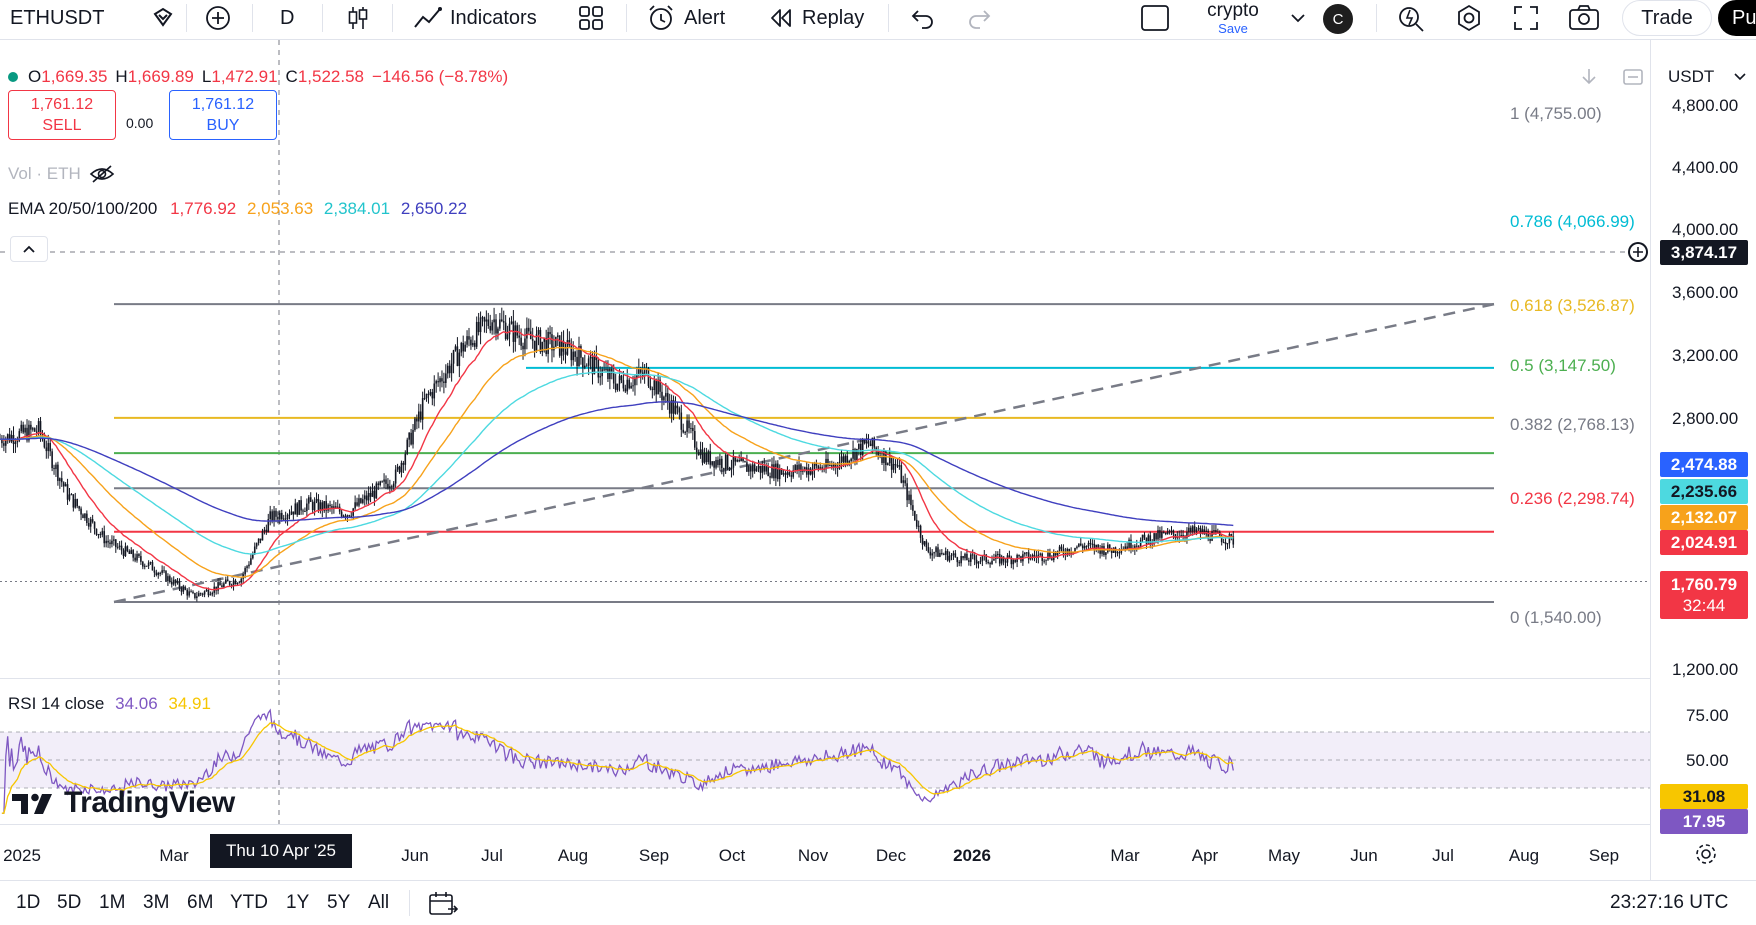 This screenshot has width=1756, height=925. Describe the element at coordinates (1411, 18) in the screenshot. I see `quick-search-icon` at that location.